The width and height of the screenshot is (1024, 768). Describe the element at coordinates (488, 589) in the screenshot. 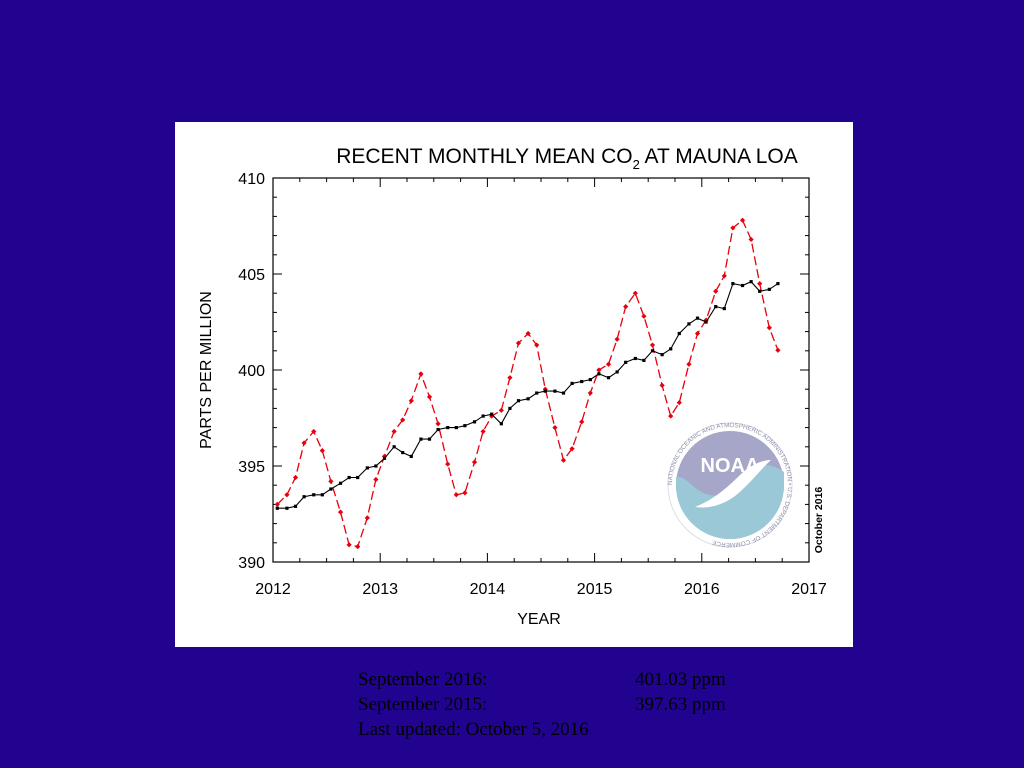

I see `x-tick-label: 2014` at that location.